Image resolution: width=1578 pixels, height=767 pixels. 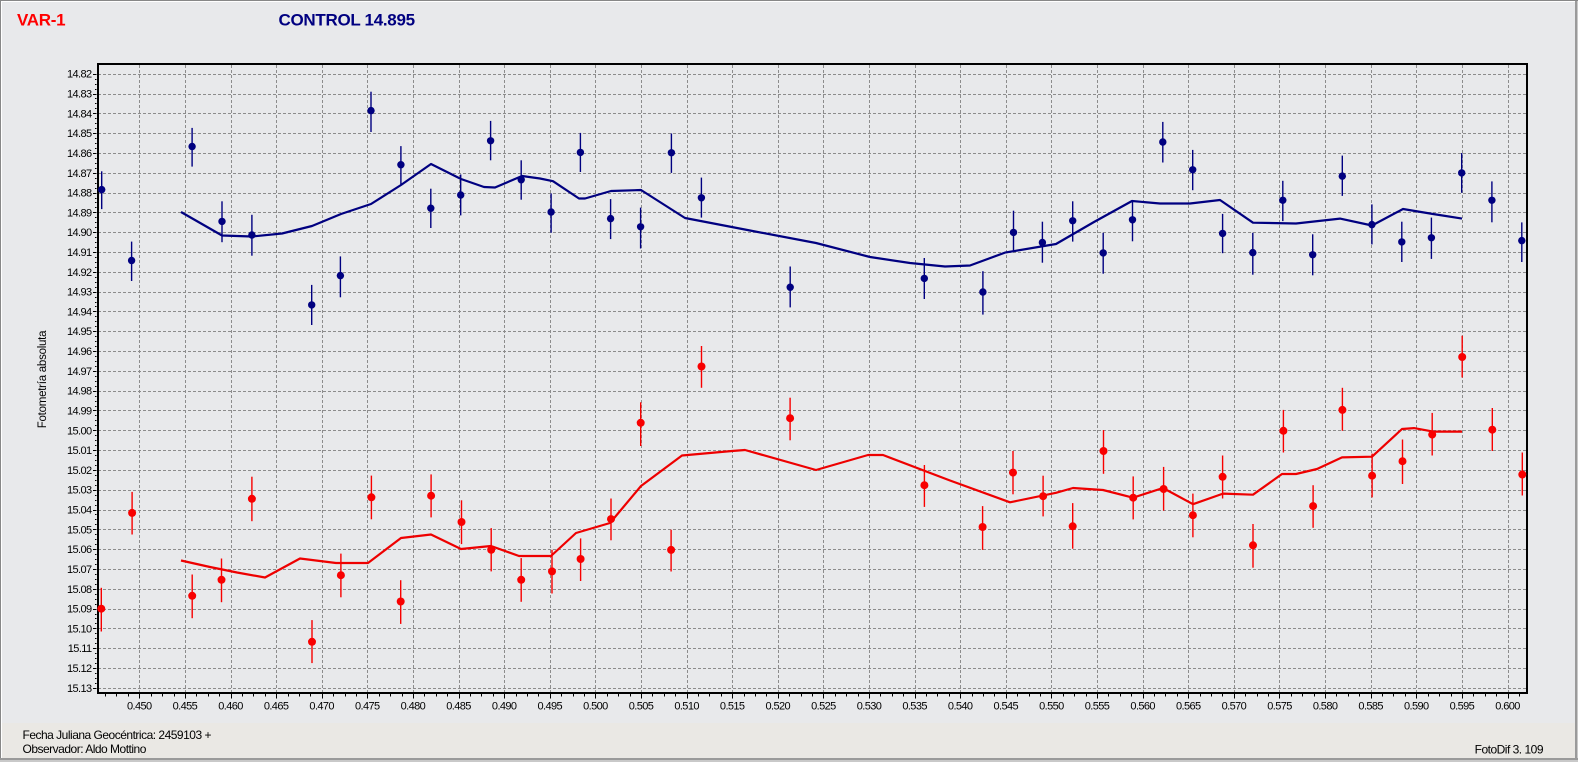 What do you see at coordinates (458, 707) in the screenshot?
I see `svg-text: 0.485` at bounding box center [458, 707].